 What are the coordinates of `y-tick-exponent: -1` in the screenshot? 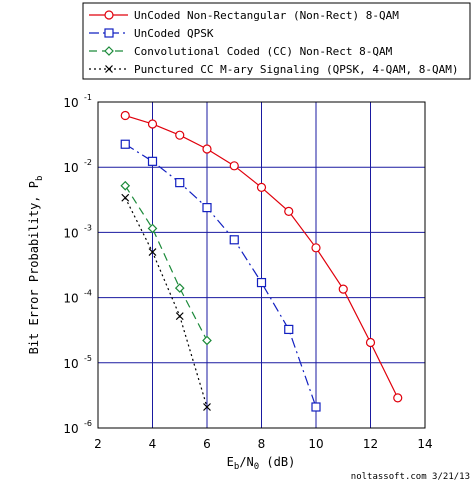 It's located at (88, 97).